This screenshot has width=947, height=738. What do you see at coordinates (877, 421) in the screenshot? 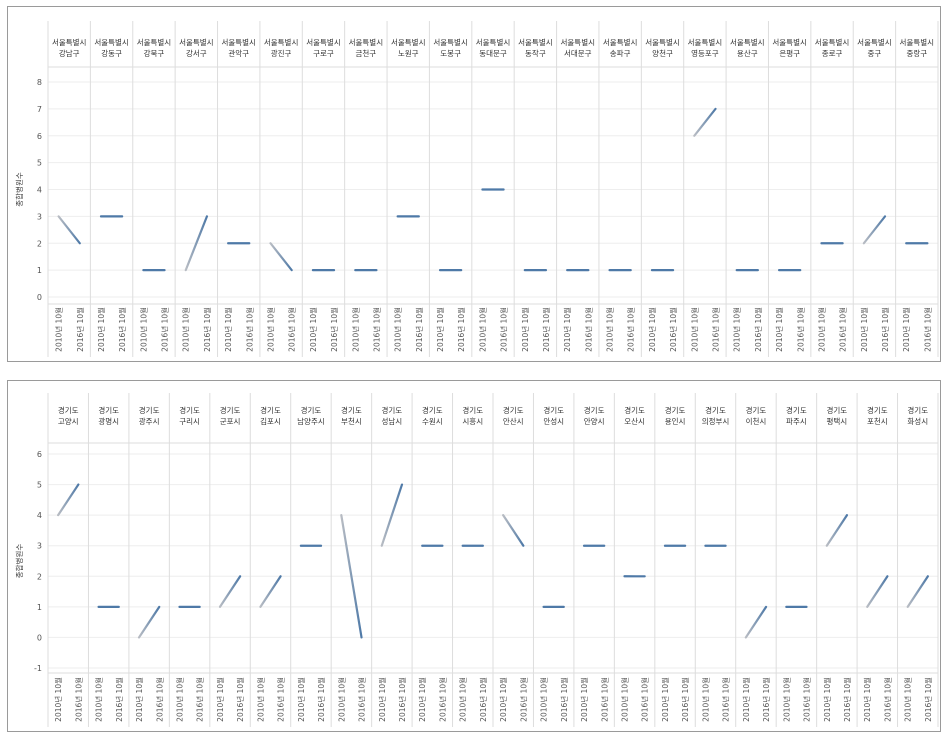
I see `facet-district-label: 포천시` at bounding box center [877, 421].